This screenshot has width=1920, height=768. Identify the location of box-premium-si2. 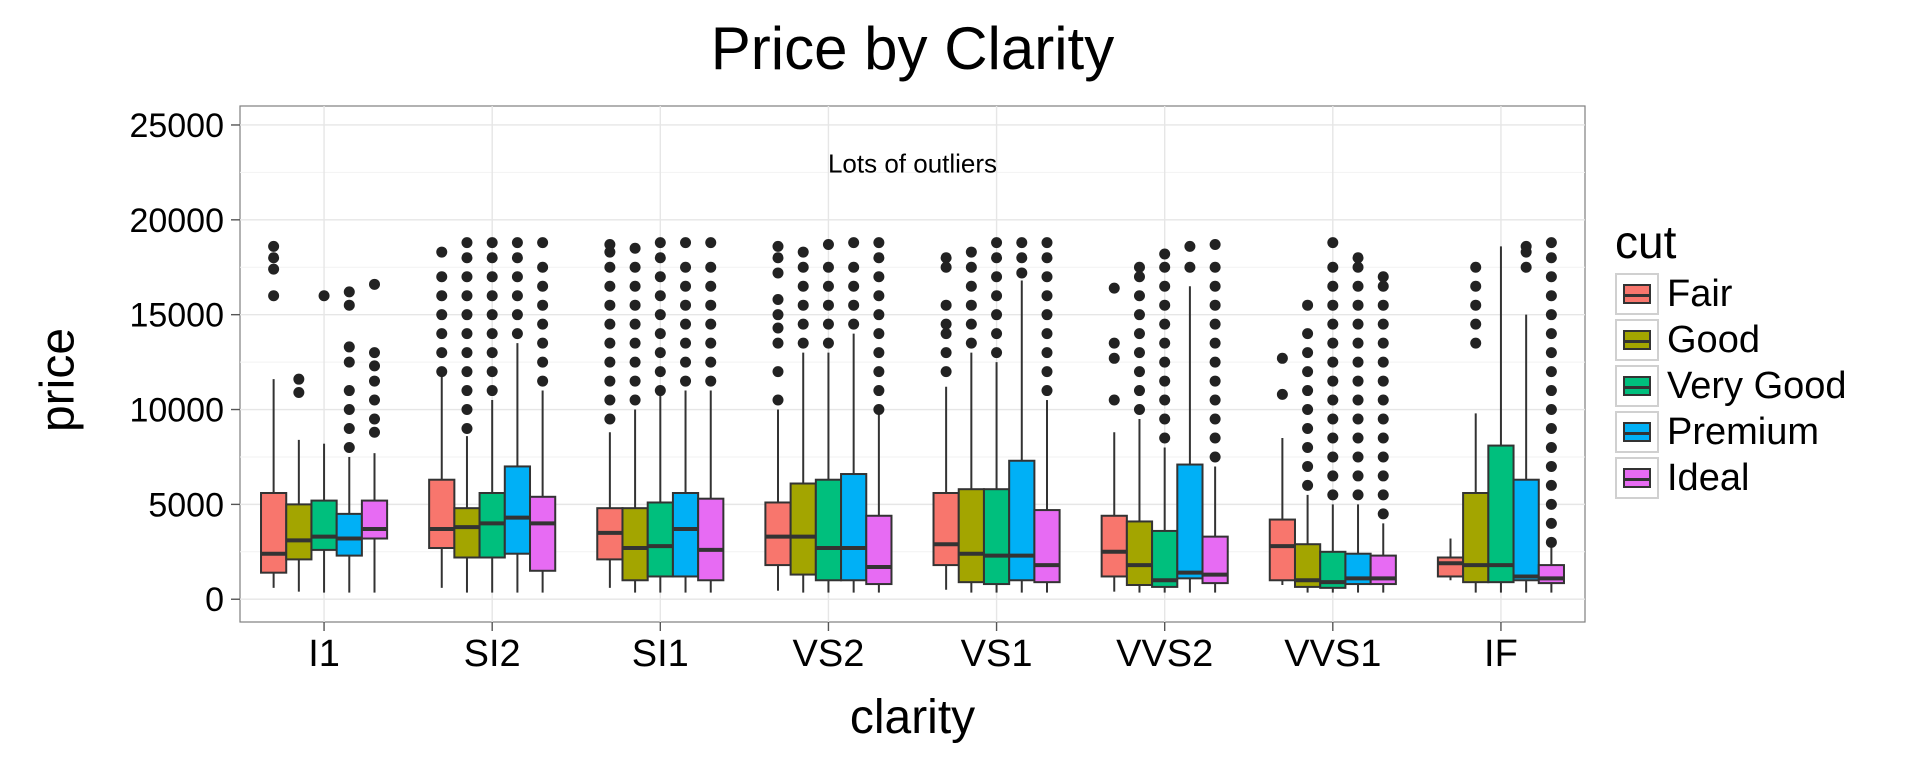
(517, 415).